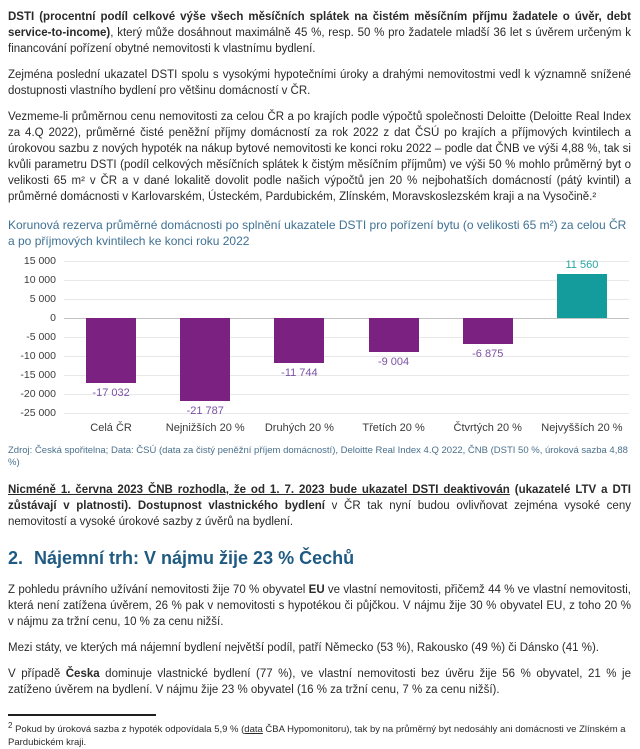 Image resolution: width=640 pixels, height=749 pixels. I want to click on bar-value-label: -17 032, so click(111, 392).